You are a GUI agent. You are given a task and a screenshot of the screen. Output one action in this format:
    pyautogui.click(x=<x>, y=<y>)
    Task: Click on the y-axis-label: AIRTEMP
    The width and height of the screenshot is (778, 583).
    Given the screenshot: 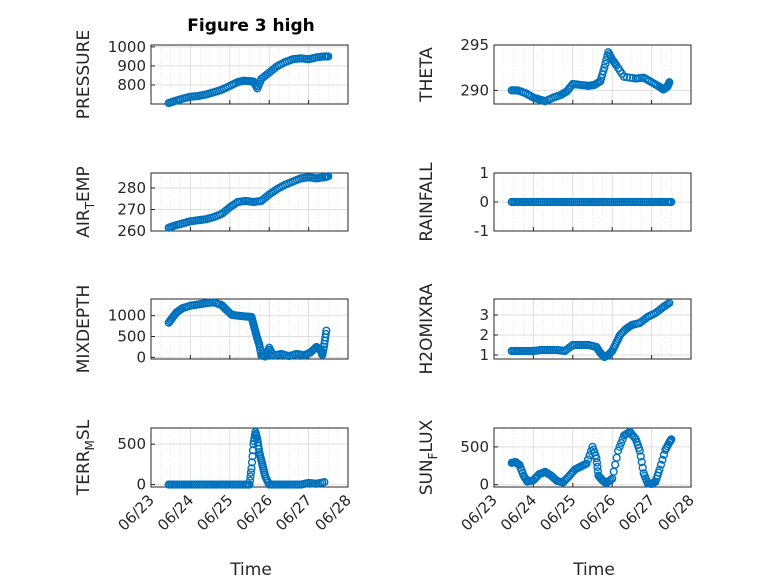 What is the action you would take?
    pyautogui.click(x=85, y=201)
    